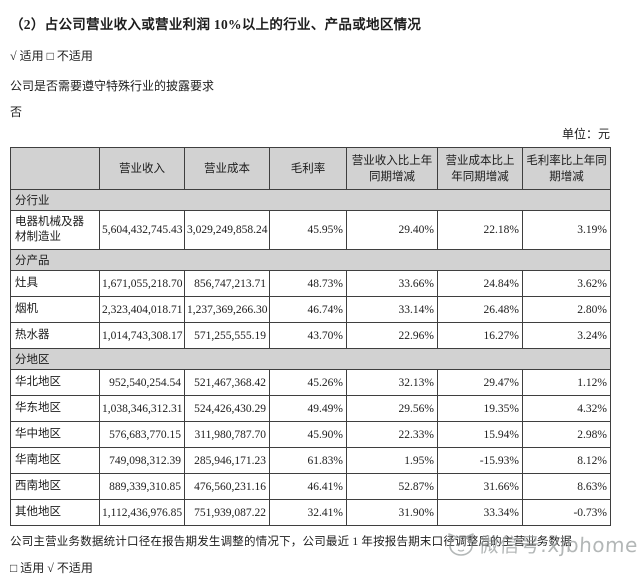 The width and height of the screenshot is (640, 576). I want to click on row-value: 749,098,312.39, so click(142, 460).